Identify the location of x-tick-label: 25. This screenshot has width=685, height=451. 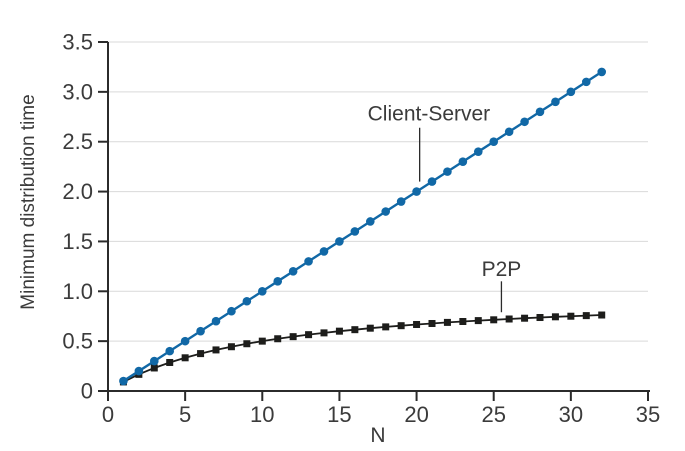
(493, 414).